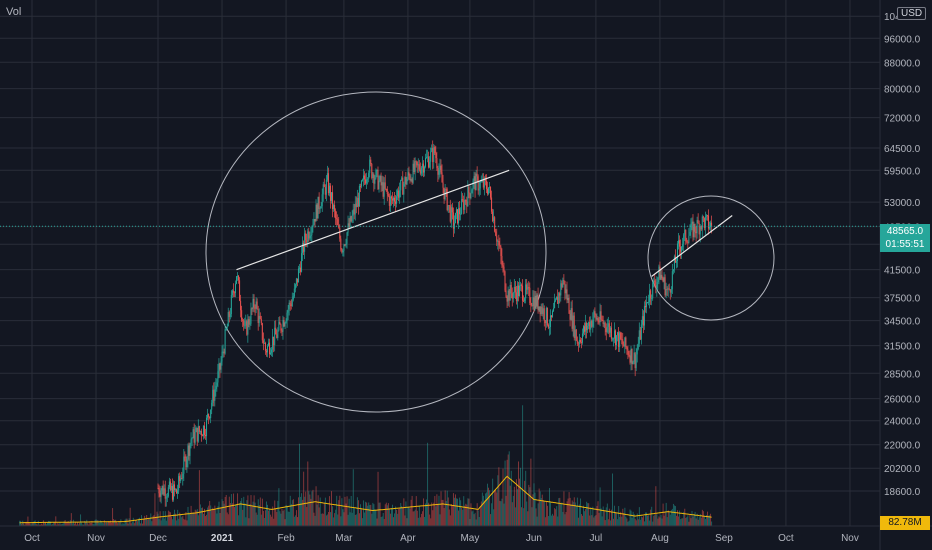 The width and height of the screenshot is (932, 550). What do you see at coordinates (534, 538) in the screenshot?
I see `time-tick-label: Jun` at bounding box center [534, 538].